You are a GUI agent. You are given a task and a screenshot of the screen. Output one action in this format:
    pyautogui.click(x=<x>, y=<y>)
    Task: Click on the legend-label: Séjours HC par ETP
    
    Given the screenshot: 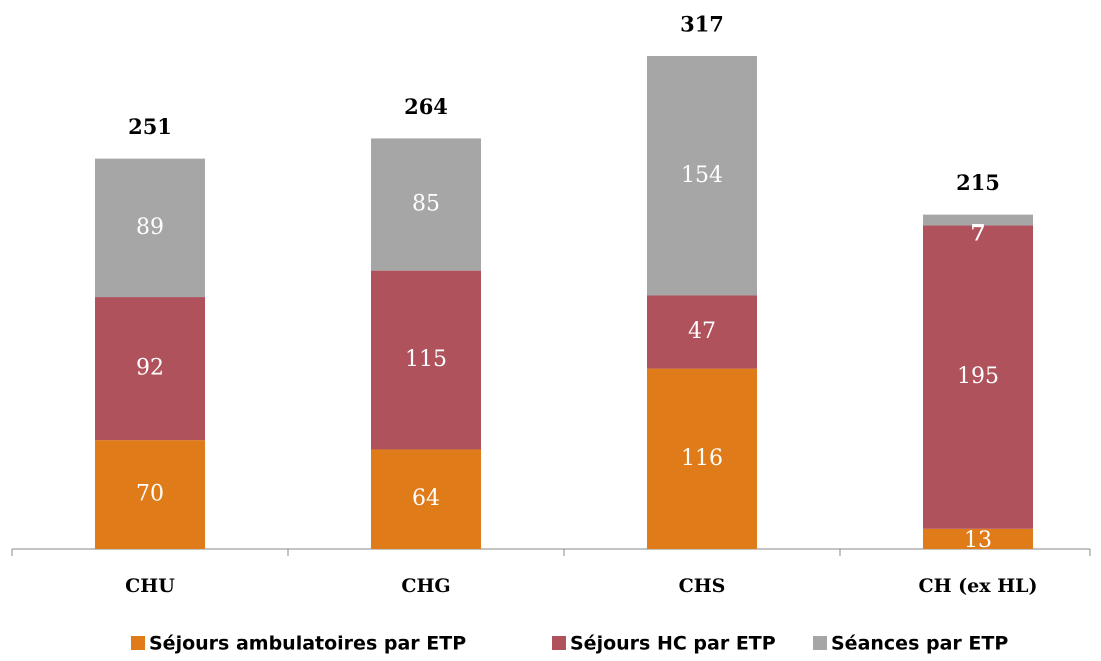 What is the action you would take?
    pyautogui.click(x=673, y=644)
    